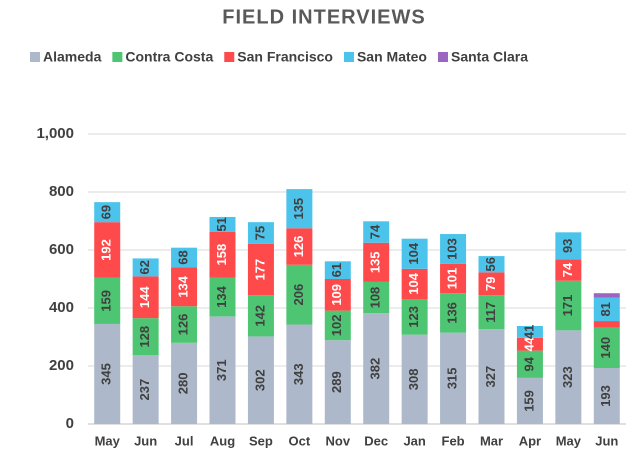 This screenshot has height=455, width=632. What do you see at coordinates (489, 57) in the screenshot?
I see `legend-label: Santa Clara` at bounding box center [489, 57].